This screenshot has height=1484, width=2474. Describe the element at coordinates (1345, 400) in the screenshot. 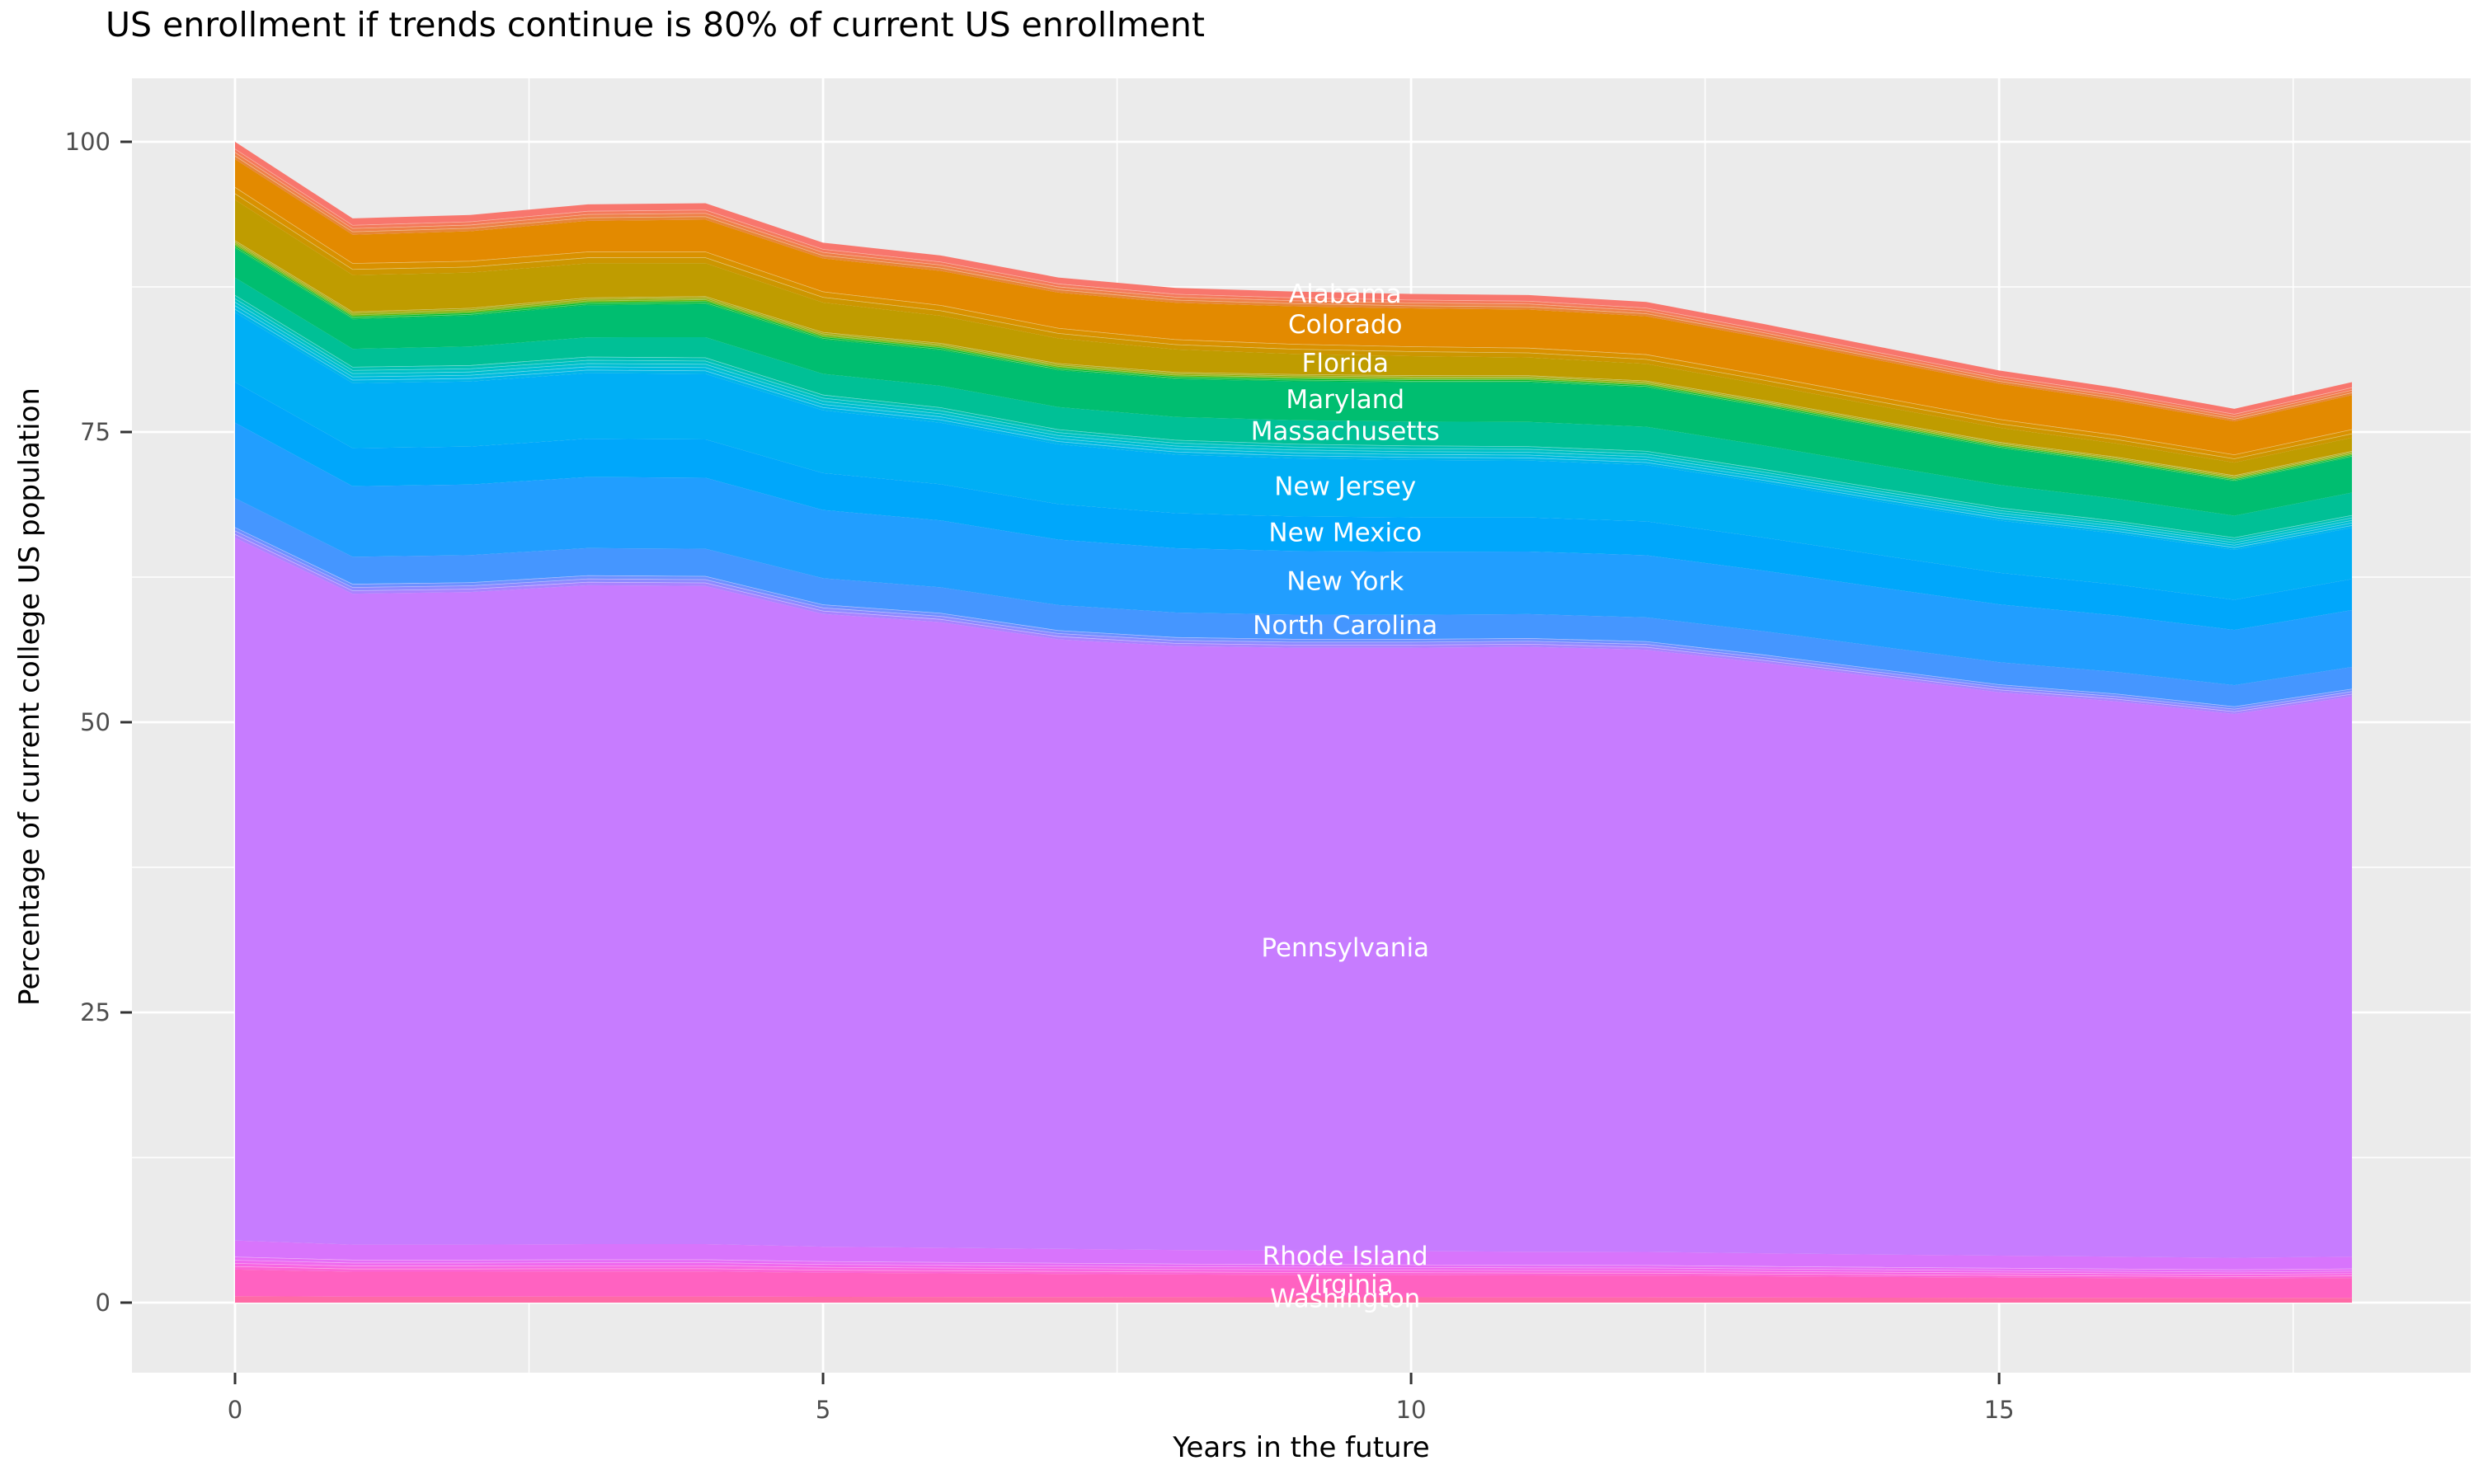

I see `series-label-maryland: Maryland` at that location.